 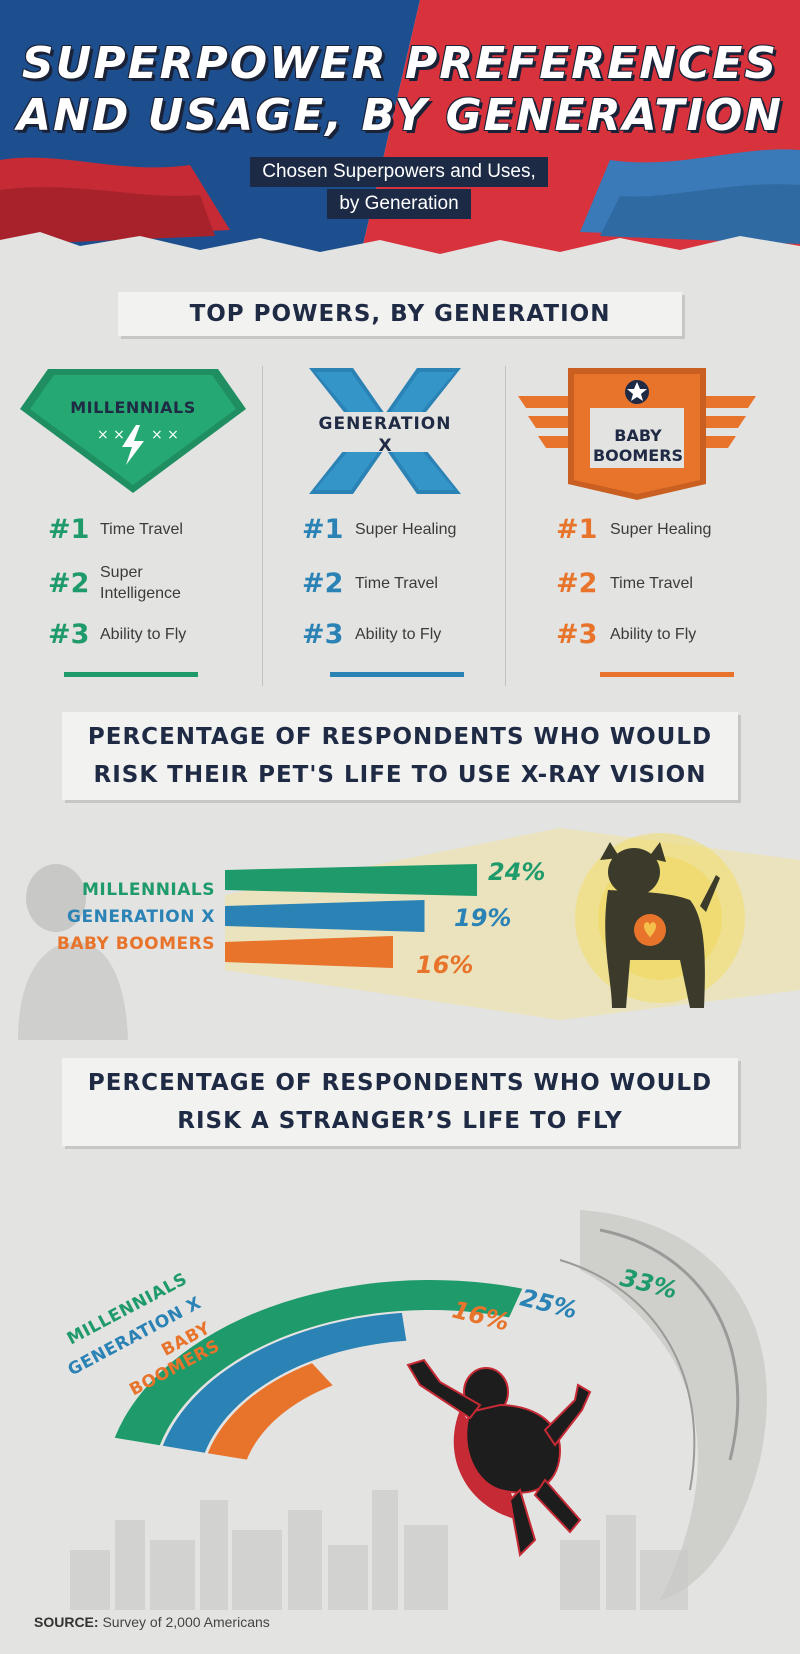 I want to click on subtitle-line-2: by Generation, so click(x=399, y=204).